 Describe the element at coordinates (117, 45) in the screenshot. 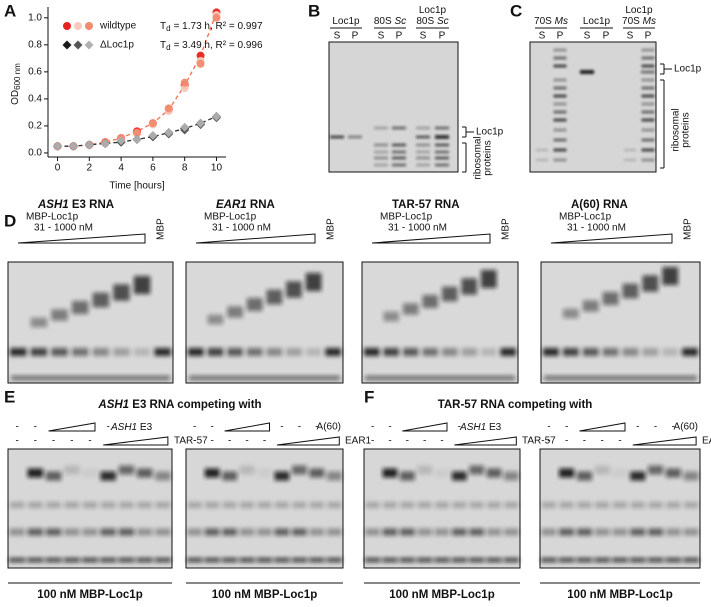

I see `legend-name: ΔLoc1p` at that location.